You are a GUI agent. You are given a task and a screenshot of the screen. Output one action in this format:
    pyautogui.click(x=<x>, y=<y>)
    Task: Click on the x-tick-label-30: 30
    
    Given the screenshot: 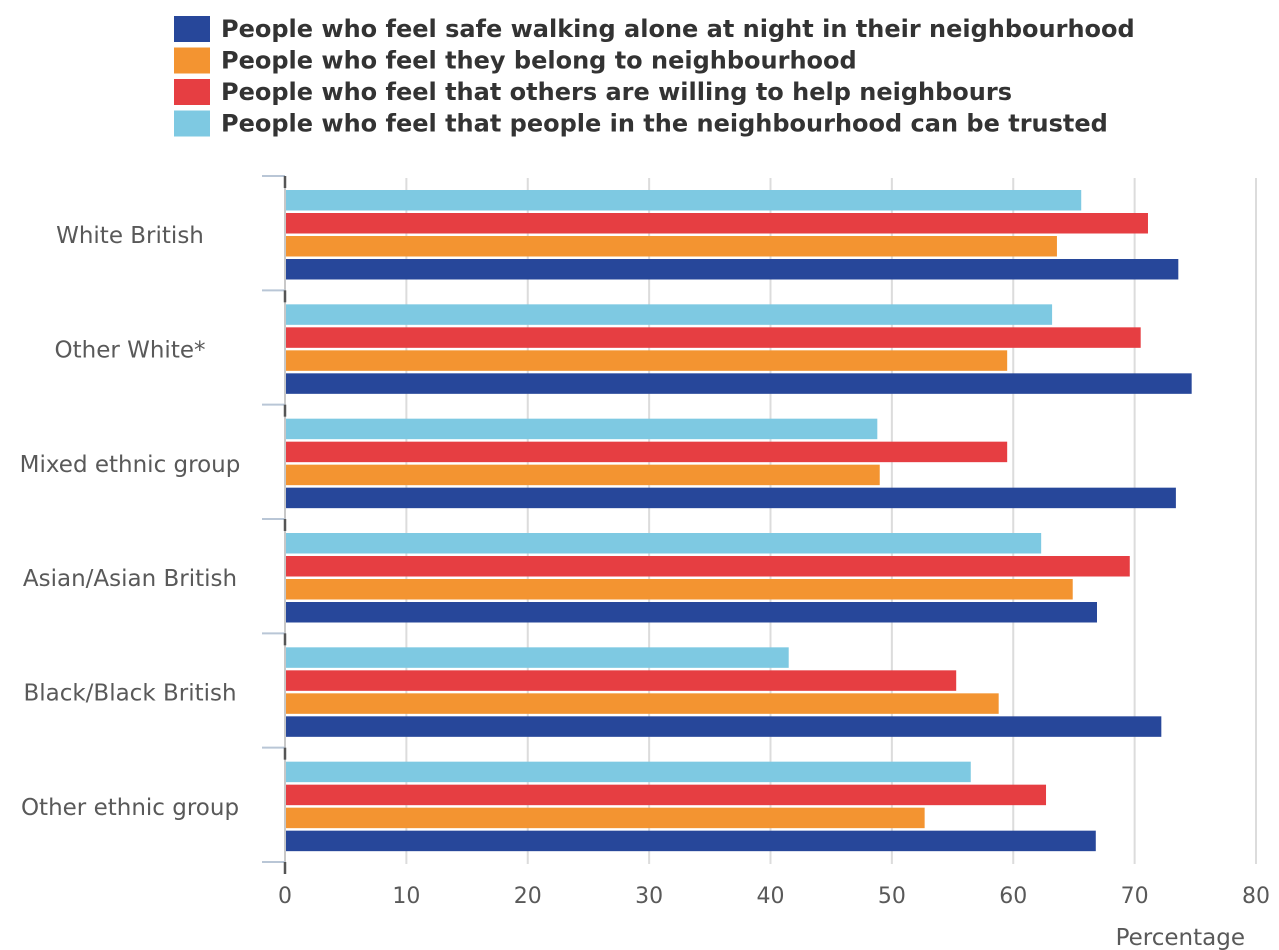 What is the action you would take?
    pyautogui.click(x=649, y=896)
    